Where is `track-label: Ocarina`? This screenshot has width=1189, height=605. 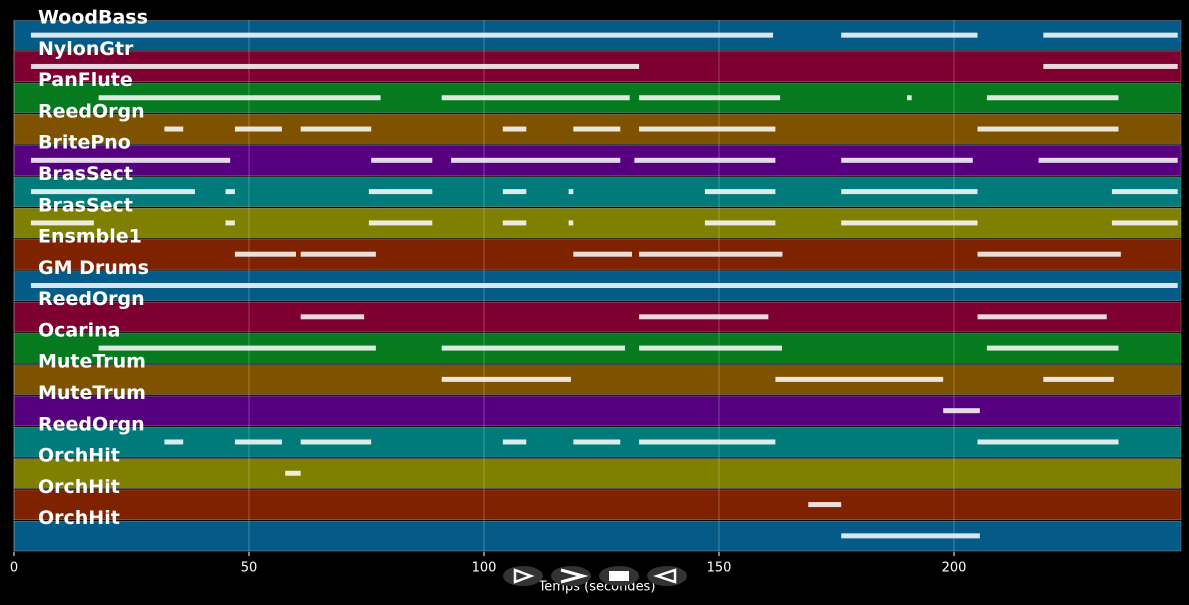 track-label: Ocarina is located at coordinates (79, 330).